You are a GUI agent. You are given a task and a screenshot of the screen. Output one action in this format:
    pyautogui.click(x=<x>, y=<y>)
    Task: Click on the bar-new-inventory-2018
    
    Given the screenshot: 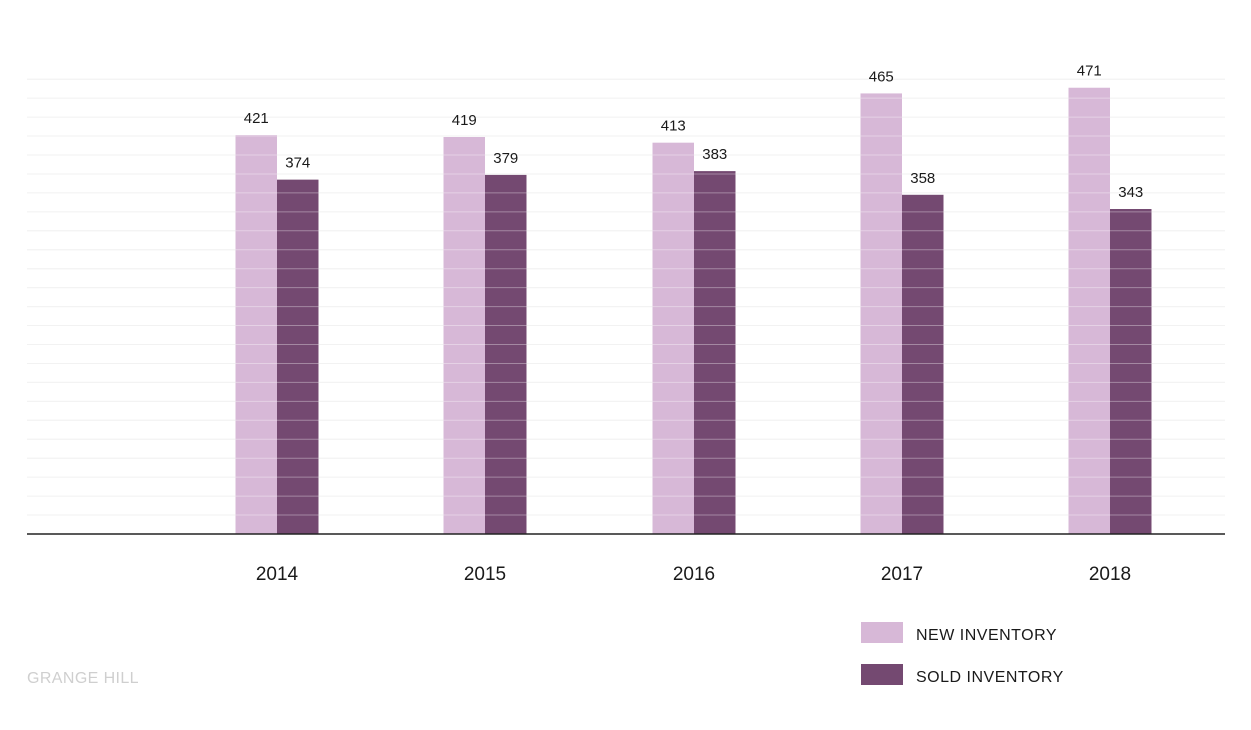 What is the action you would take?
    pyautogui.click(x=1089, y=310)
    